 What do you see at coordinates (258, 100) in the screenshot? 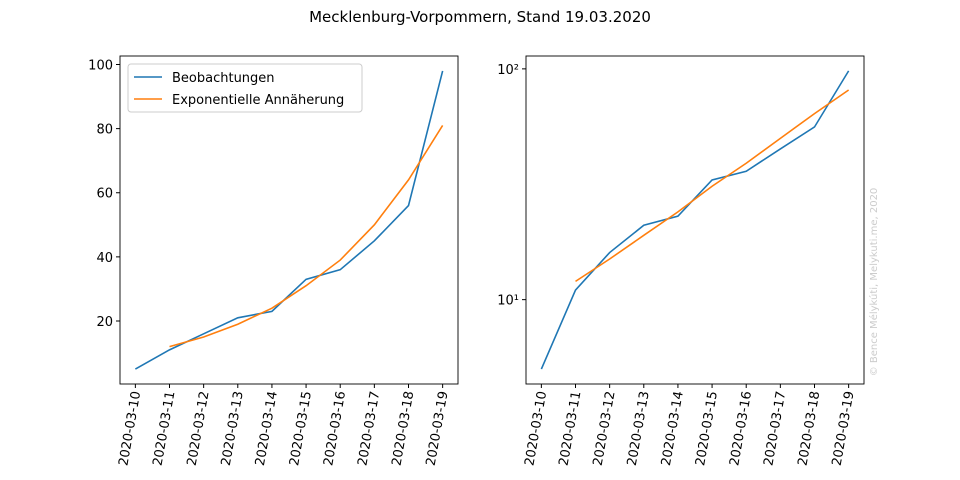
I see `legend-label: Exponentielle Annäherung` at bounding box center [258, 100].